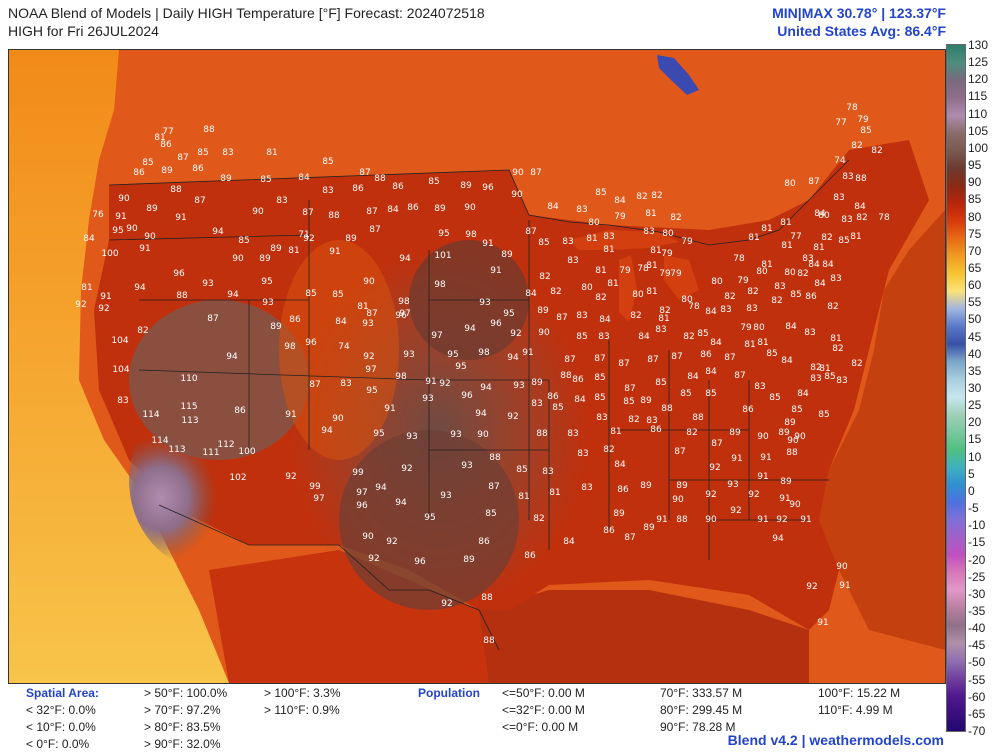  Describe the element at coordinates (977, 714) in the screenshot. I see `colorbar-tick: -65` at that location.